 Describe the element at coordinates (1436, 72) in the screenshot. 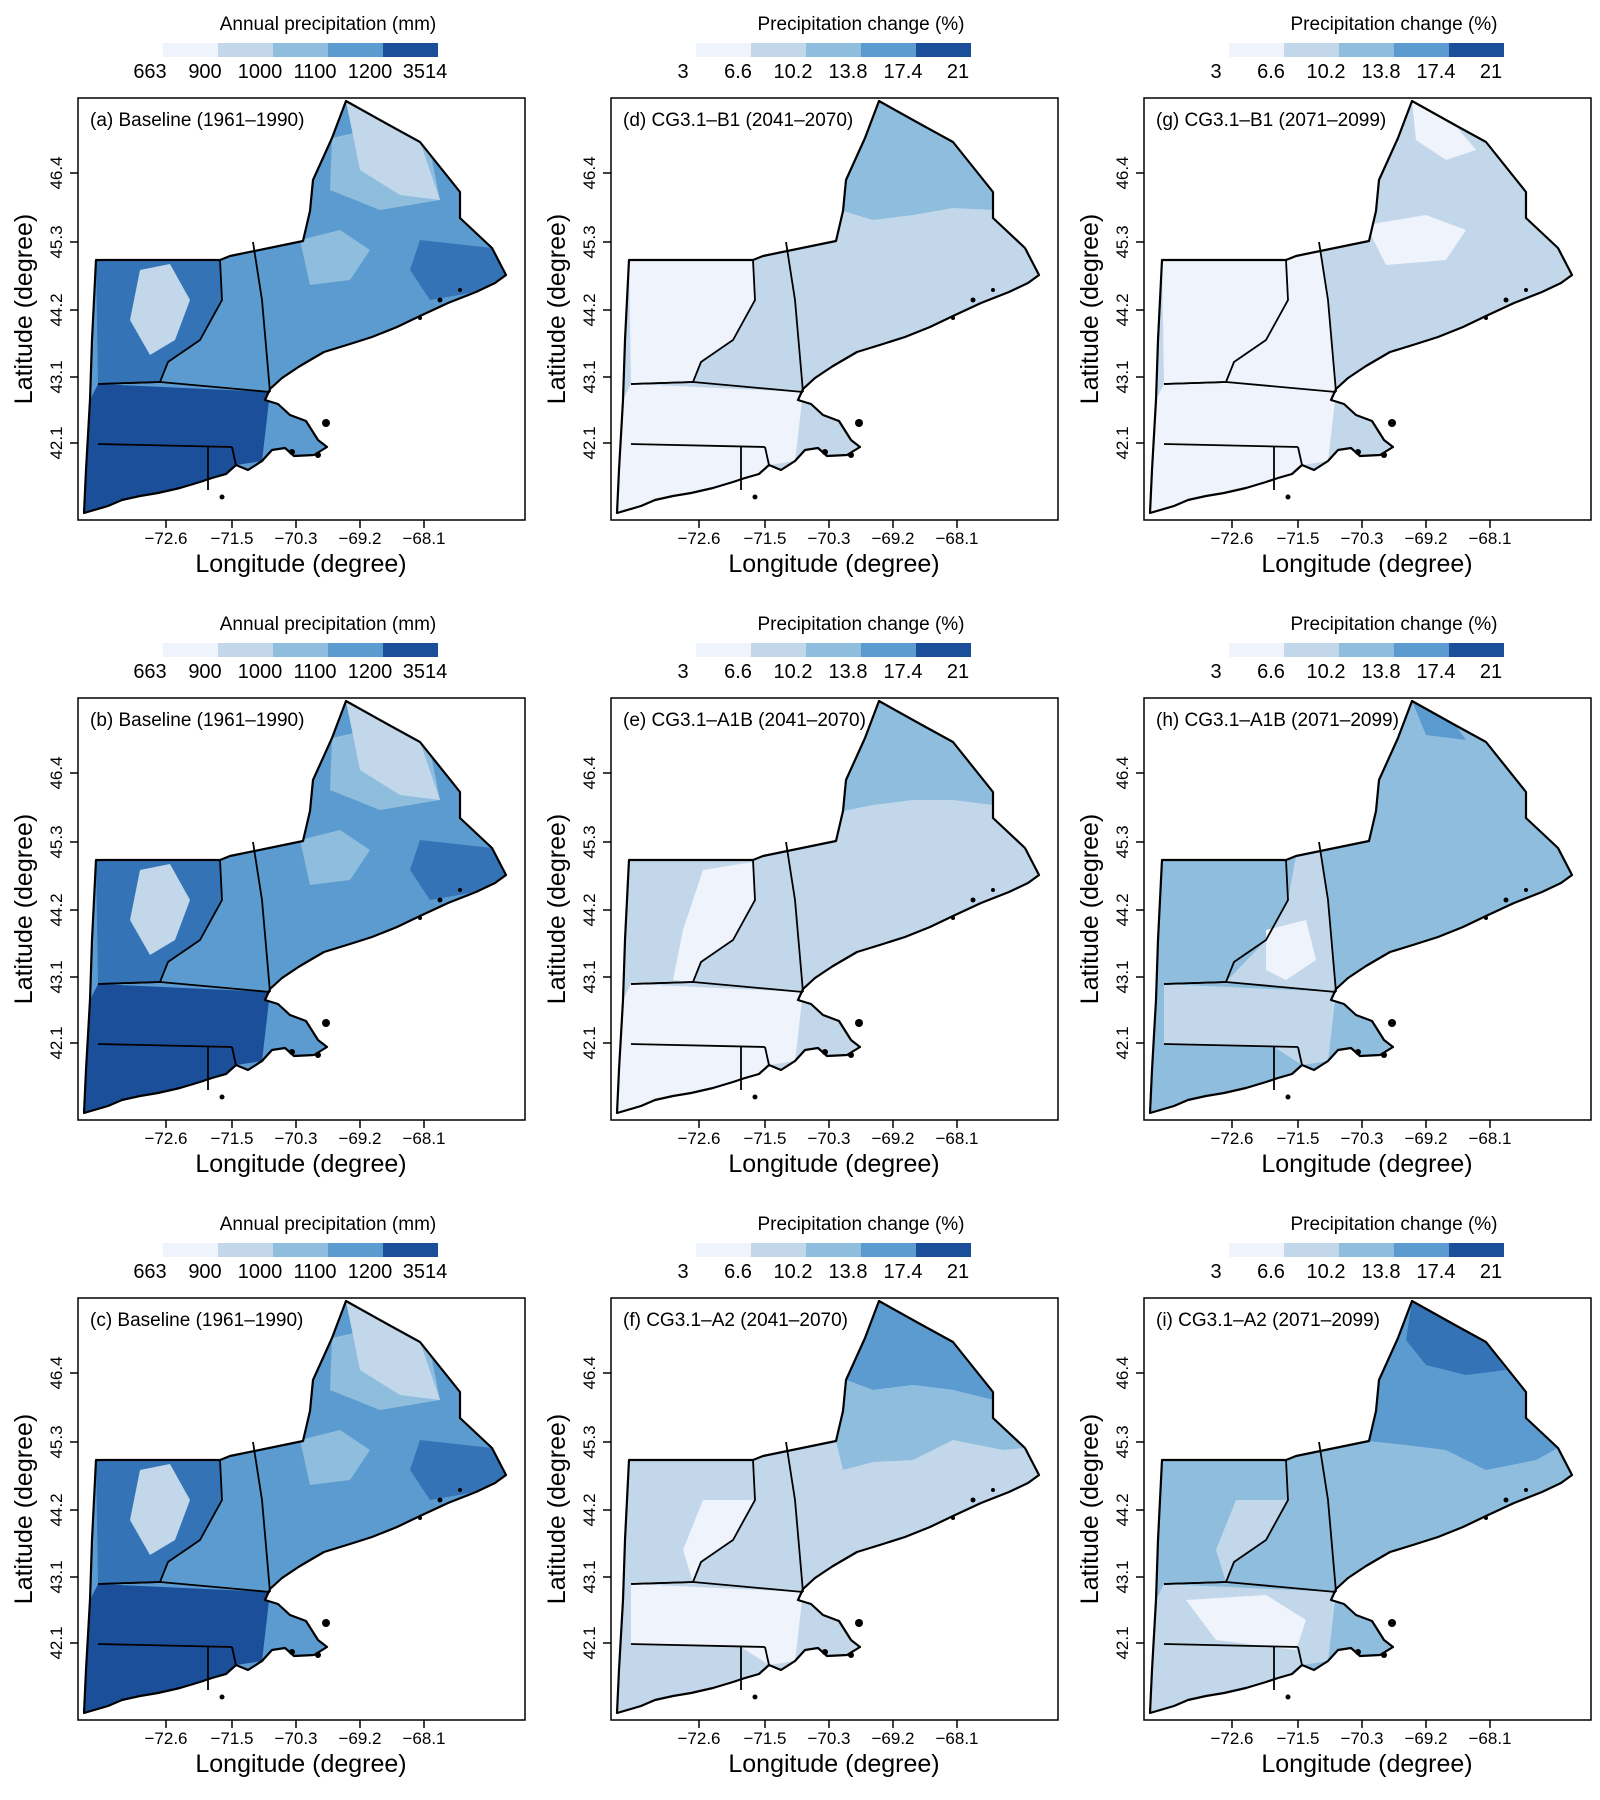

I see `legend-label: 17.4` at that location.